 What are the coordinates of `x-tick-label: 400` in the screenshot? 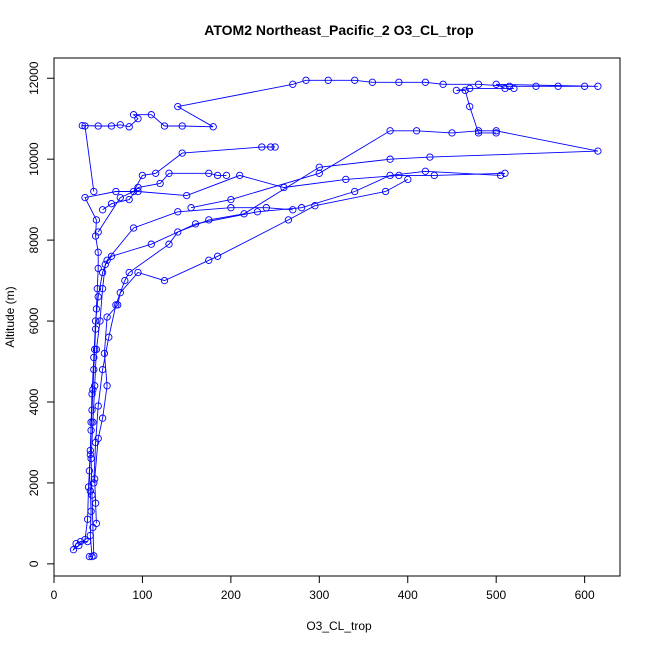 It's located at (408, 595).